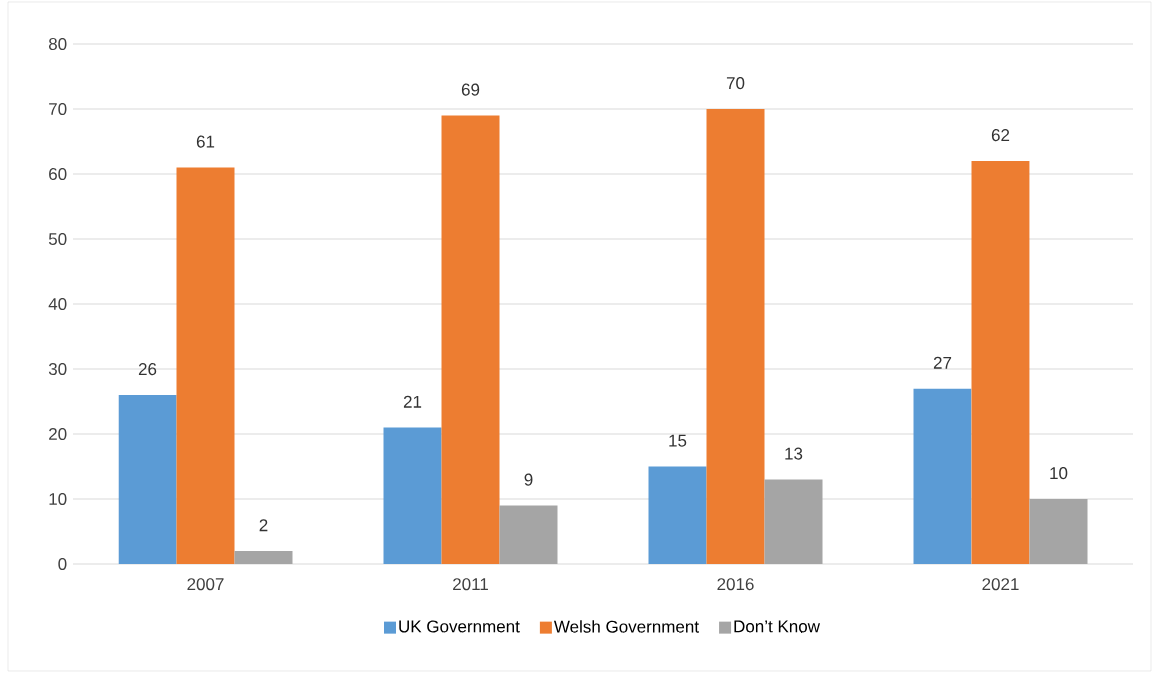 The width and height of the screenshot is (1153, 673). I want to click on legend-label: Don’t Know, so click(777, 626).